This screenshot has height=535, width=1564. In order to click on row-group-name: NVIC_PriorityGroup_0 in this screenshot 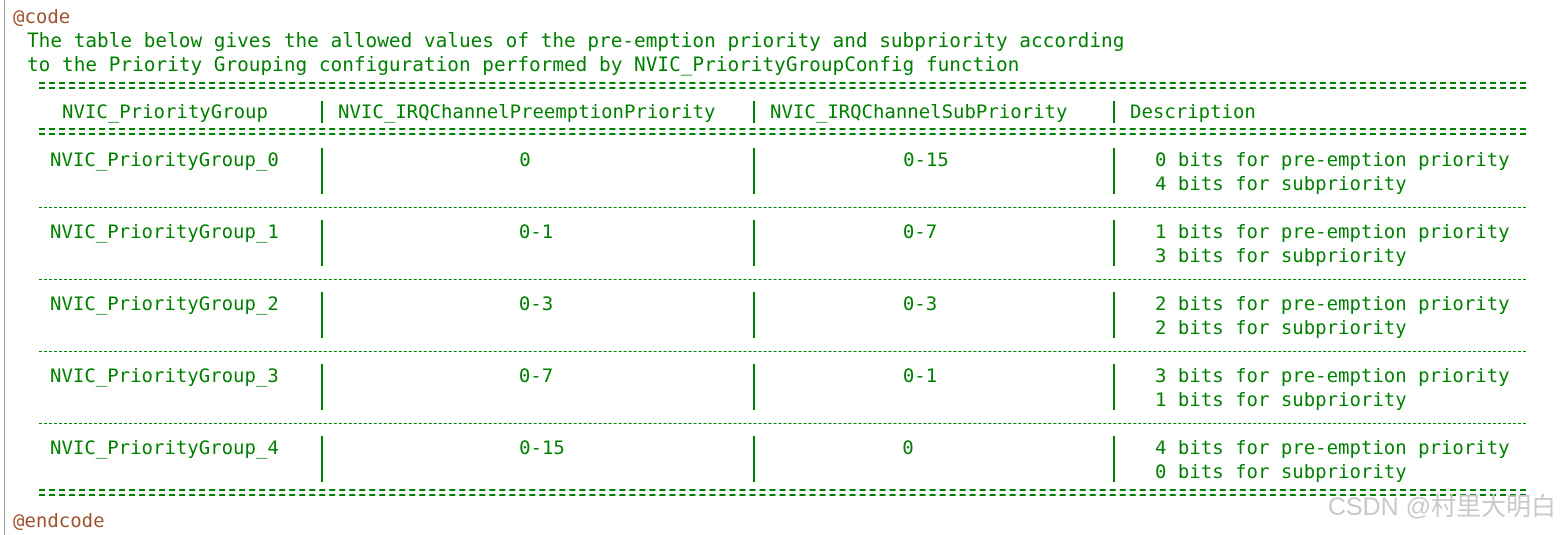, I will do `click(164, 160)`.